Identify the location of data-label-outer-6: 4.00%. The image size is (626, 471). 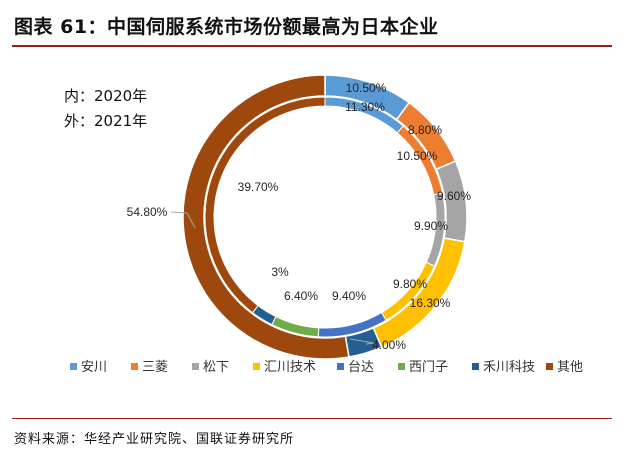
(389, 345).